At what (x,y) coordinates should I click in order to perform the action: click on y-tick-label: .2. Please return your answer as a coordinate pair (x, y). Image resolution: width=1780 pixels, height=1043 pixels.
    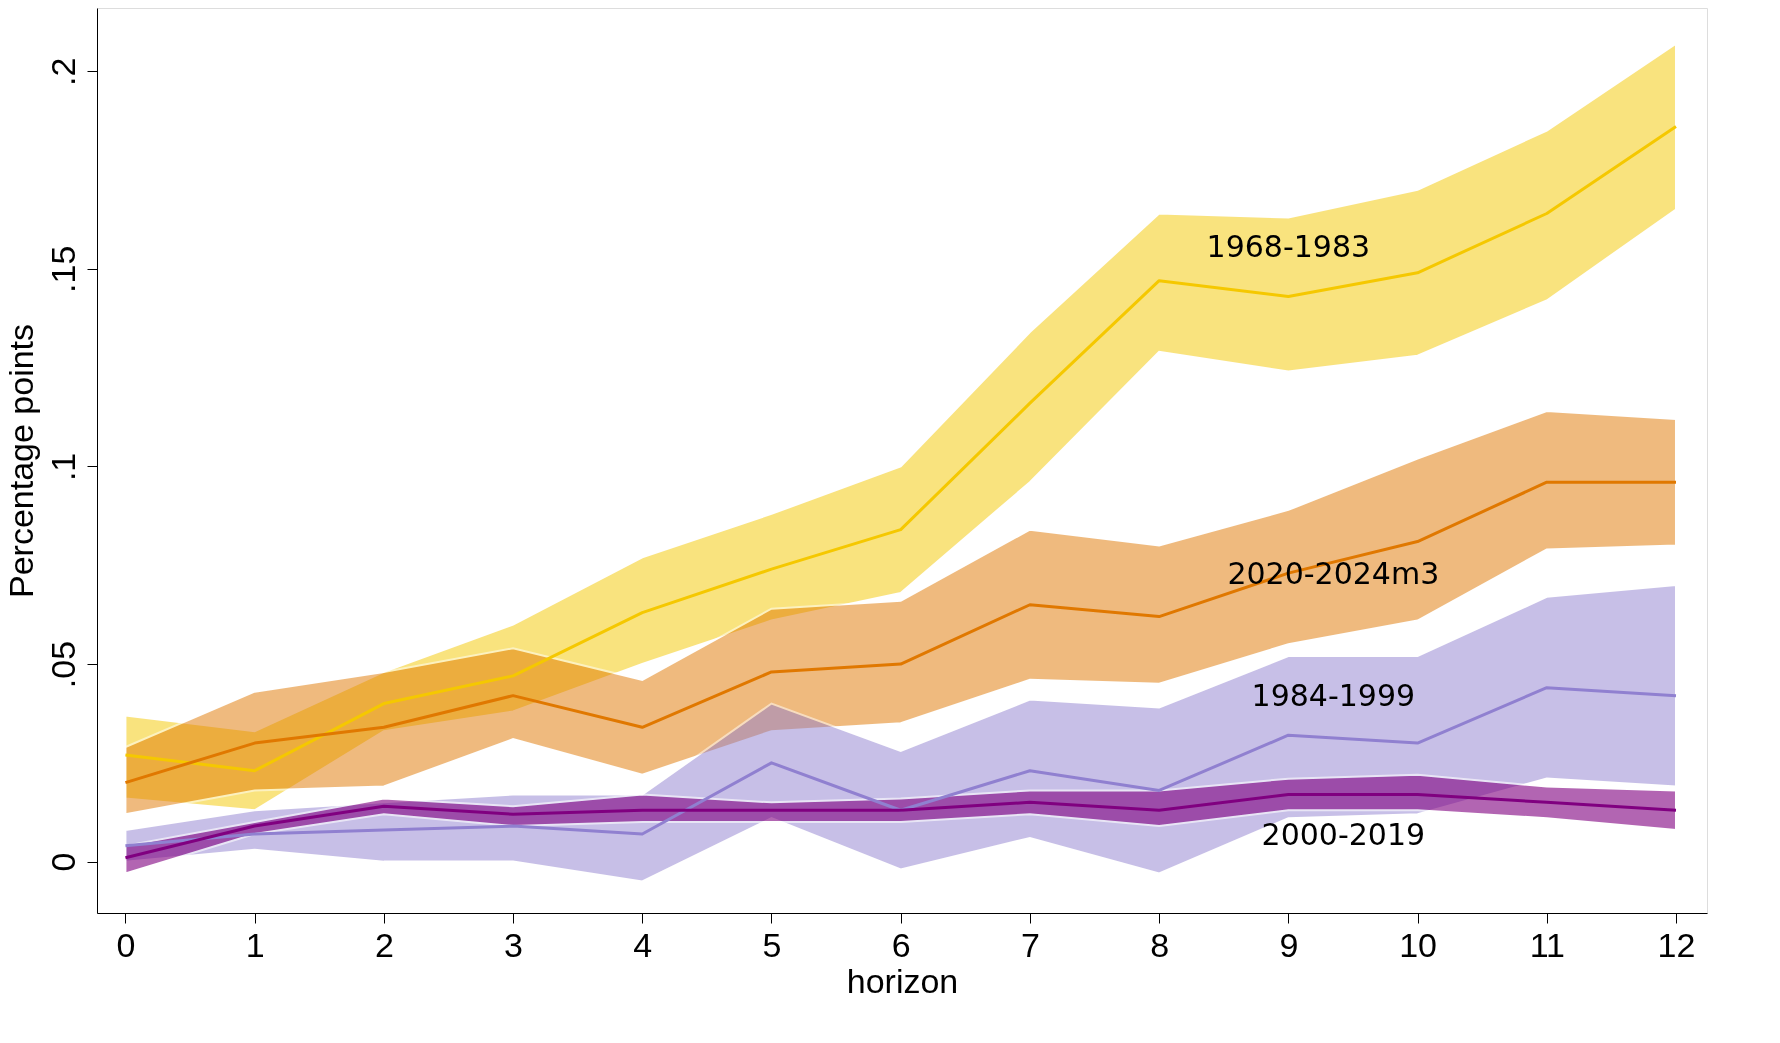
    Looking at the image, I should click on (62, 71).